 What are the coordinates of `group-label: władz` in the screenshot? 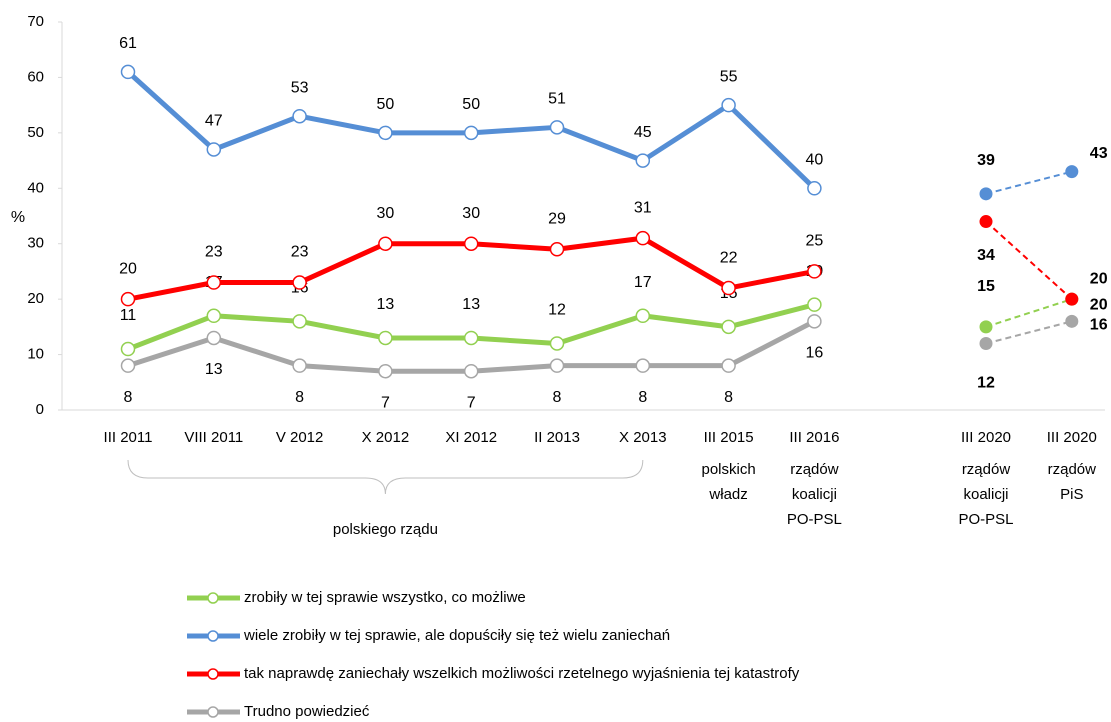 It's located at (727, 494).